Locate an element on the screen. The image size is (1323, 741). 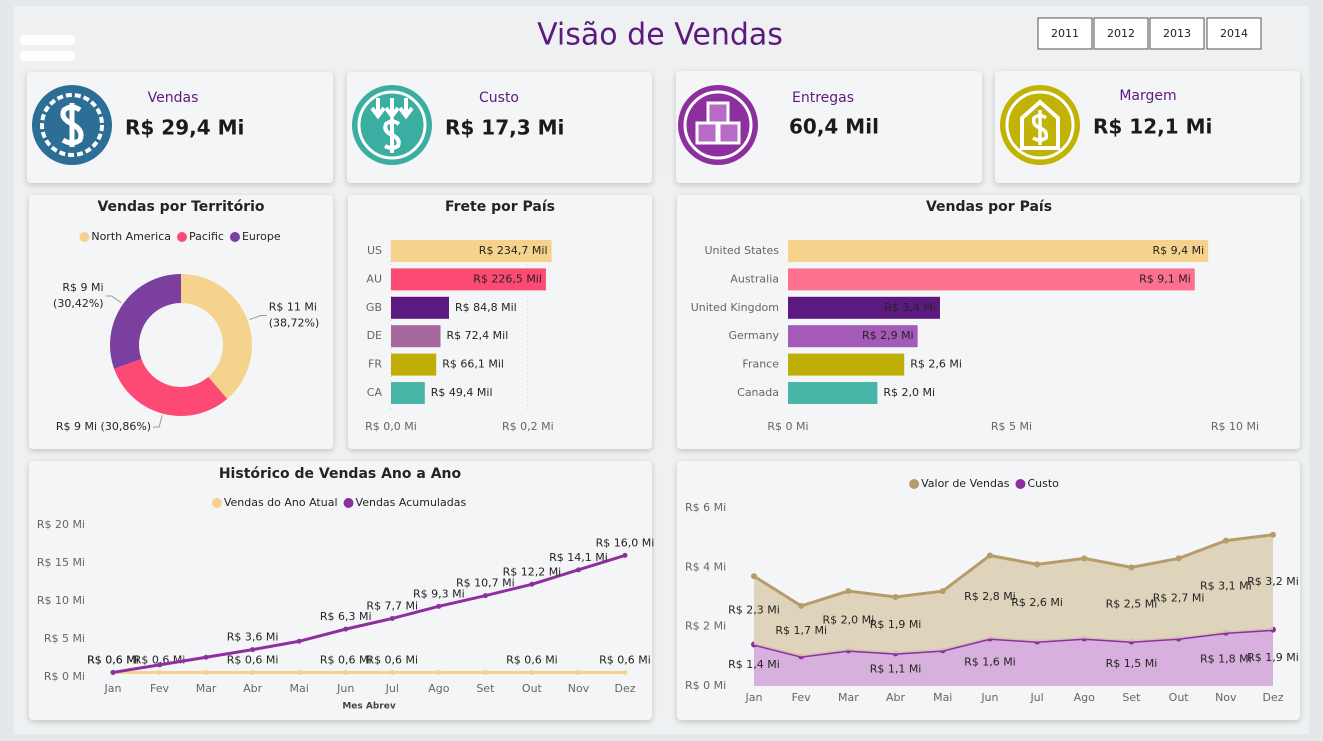
data-label: R$ 3,2 Mi is located at coordinates (1273, 581).